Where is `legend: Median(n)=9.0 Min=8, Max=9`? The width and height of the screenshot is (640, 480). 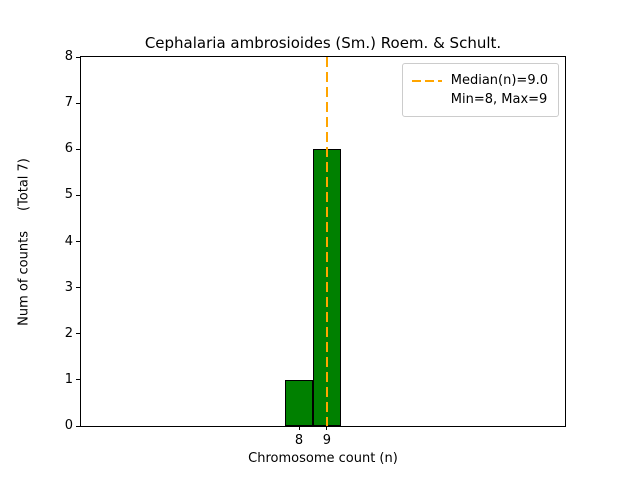
legend: Median(n)=9.0 Min=8, Max=9 is located at coordinates (480, 90).